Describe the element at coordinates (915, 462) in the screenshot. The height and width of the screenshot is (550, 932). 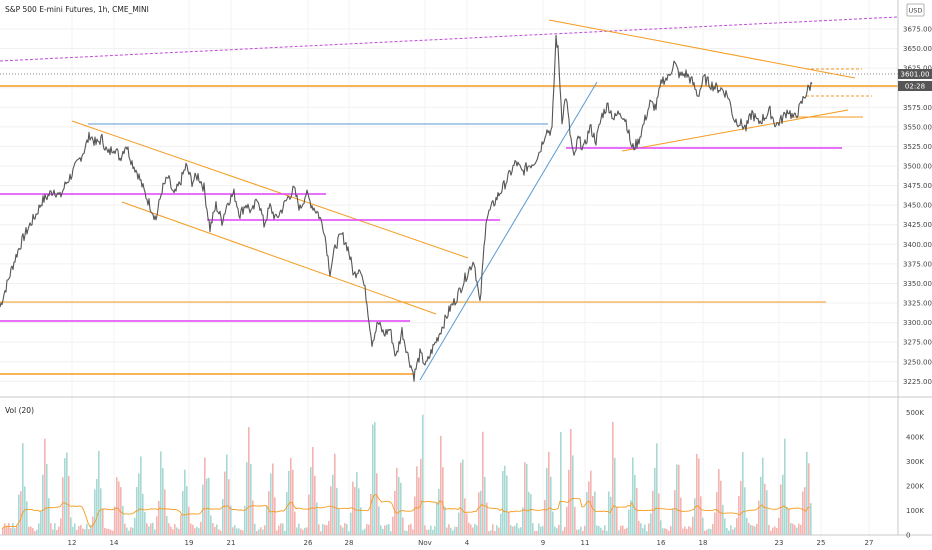
I see `volume-tick-label: 300K` at that location.